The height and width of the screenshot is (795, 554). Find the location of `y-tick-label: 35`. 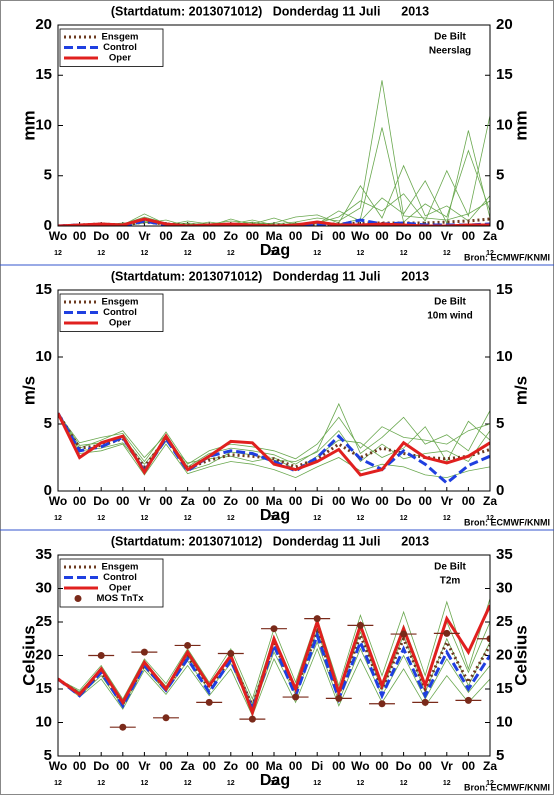

y-tick-label: 35 is located at coordinates (43, 554).